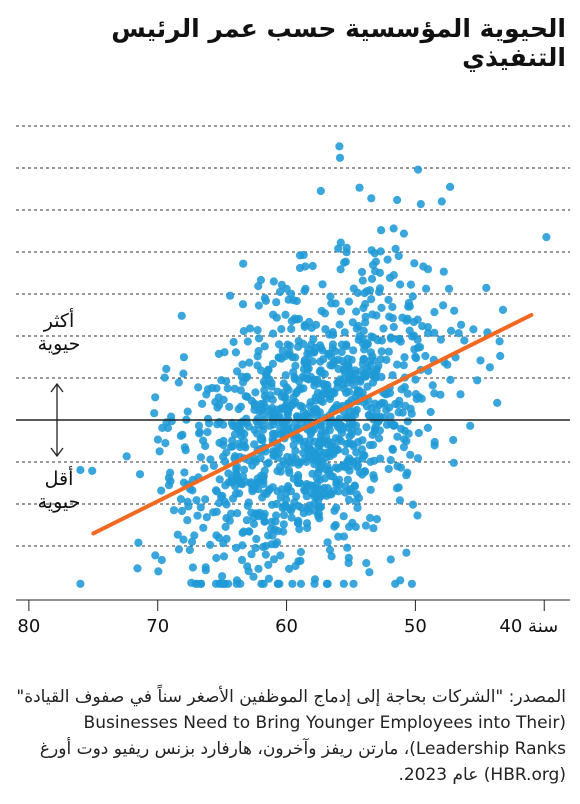 This screenshot has width=580, height=804. What do you see at coordinates (59, 344) in the screenshot?
I see `more-vitality-line-2: حيوية` at bounding box center [59, 344].